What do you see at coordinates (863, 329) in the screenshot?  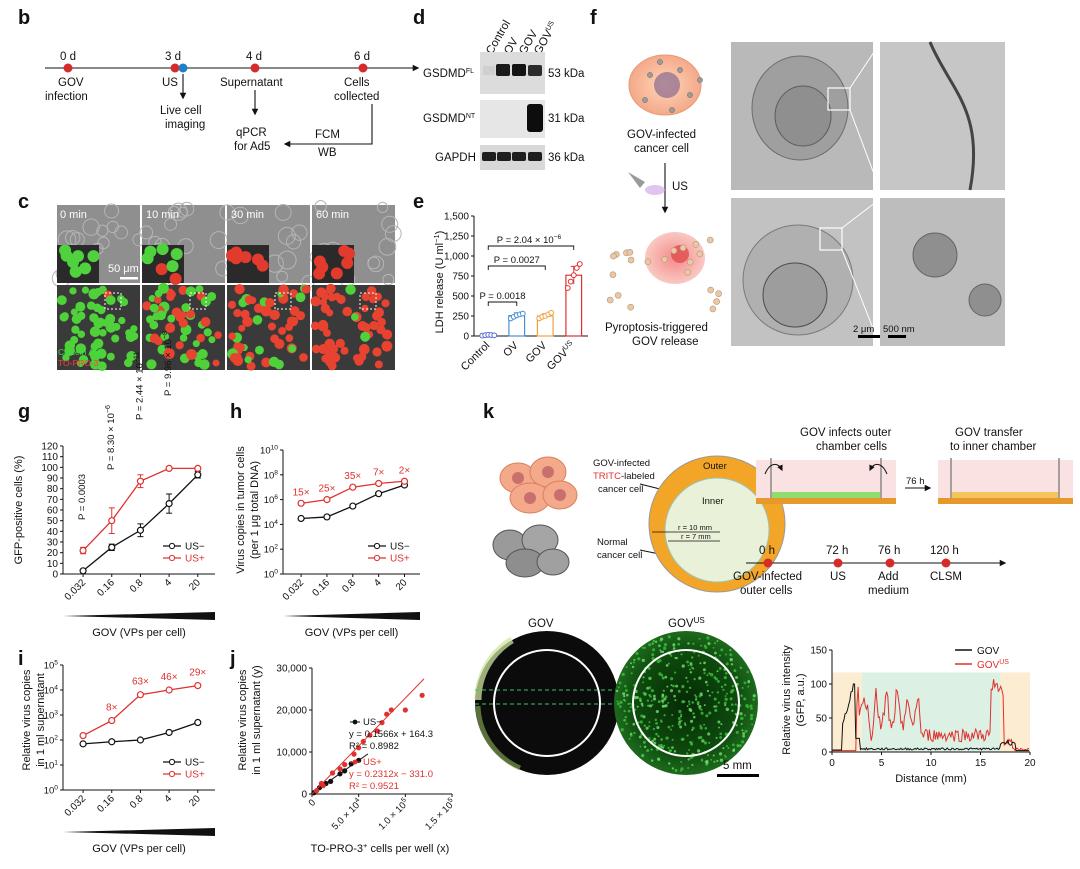 I see `scale-bar-label: 2 μm` at bounding box center [863, 329].